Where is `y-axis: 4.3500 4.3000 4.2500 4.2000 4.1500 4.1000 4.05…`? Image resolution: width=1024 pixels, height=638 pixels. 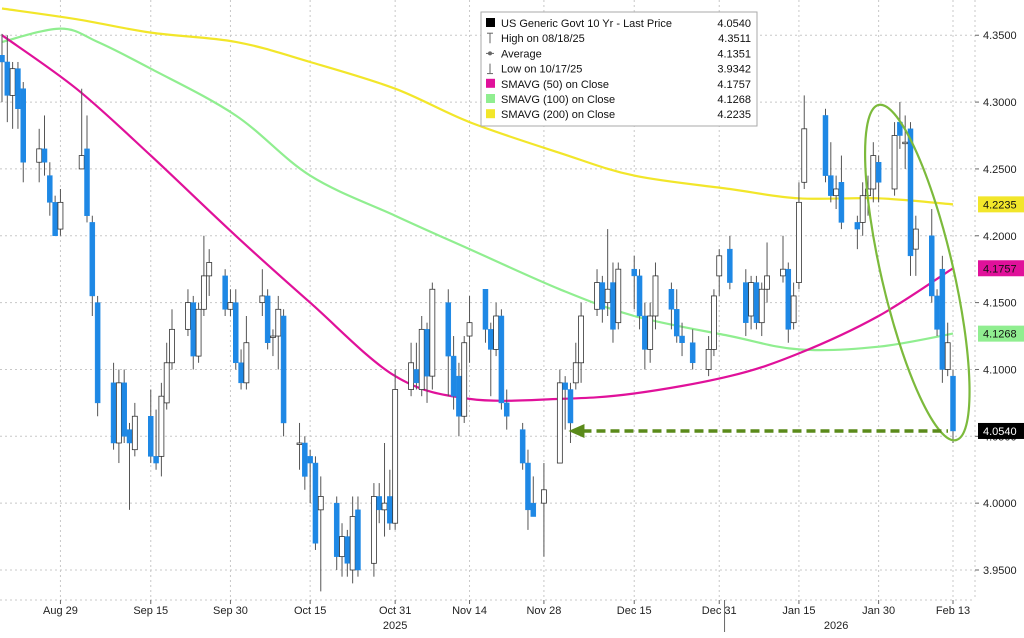 y-axis: 4.3500 4.3000 4.2500 4.2000 4.1500 4.1000 4.05… is located at coordinates (996, 303).